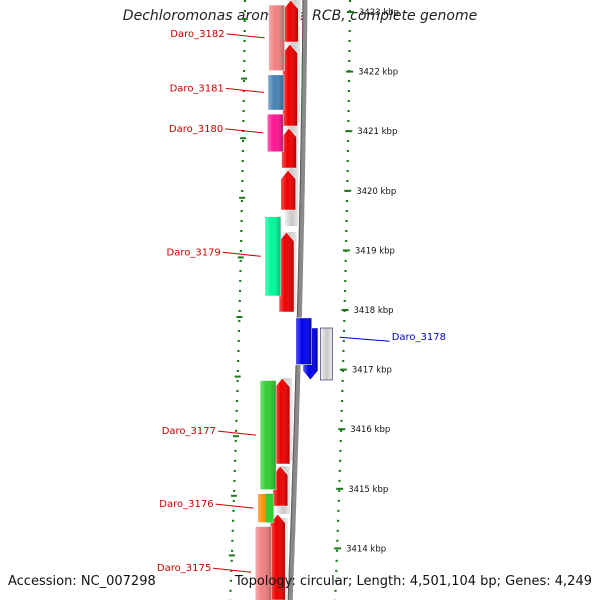  I want to click on gene-label-daro-3175: Daro_3175, so click(184, 568).